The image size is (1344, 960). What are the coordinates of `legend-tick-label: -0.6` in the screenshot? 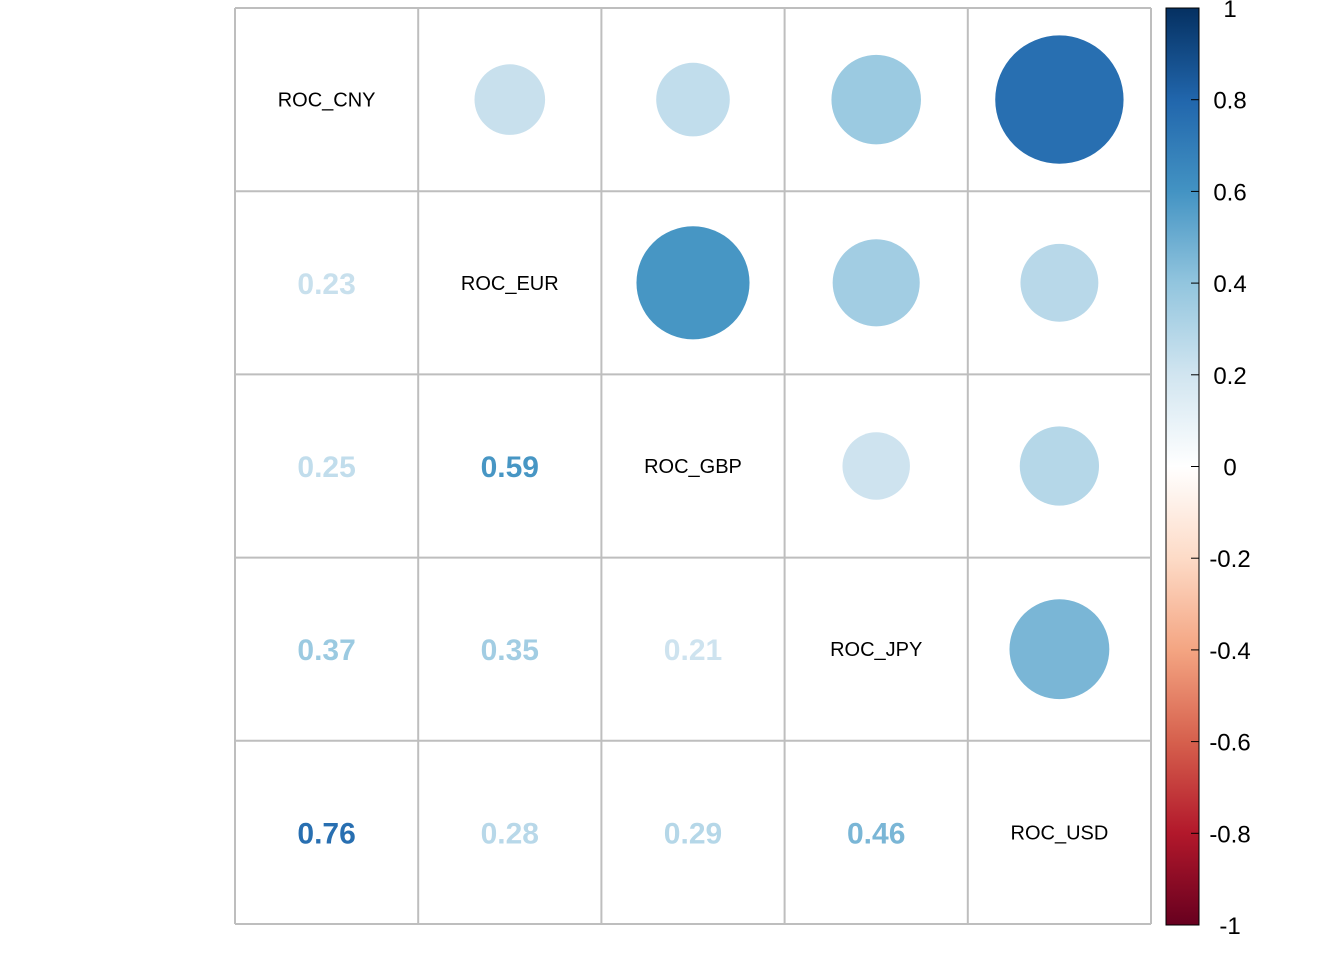 It's located at (1229, 743).